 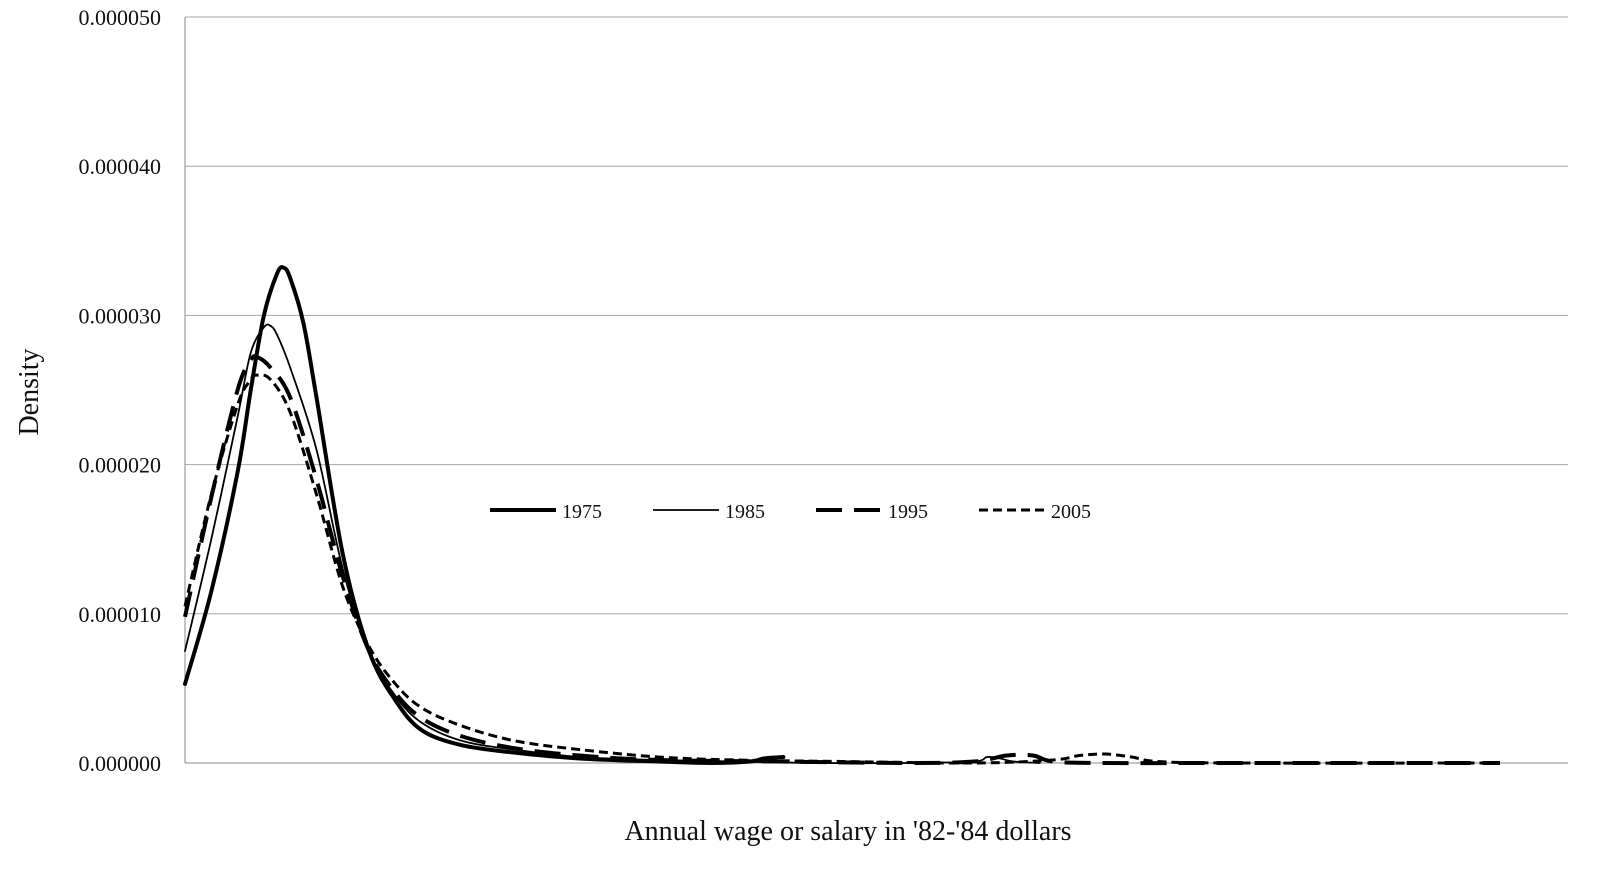 I want to click on y-tick-label: 0.000000, so click(x=120, y=763).